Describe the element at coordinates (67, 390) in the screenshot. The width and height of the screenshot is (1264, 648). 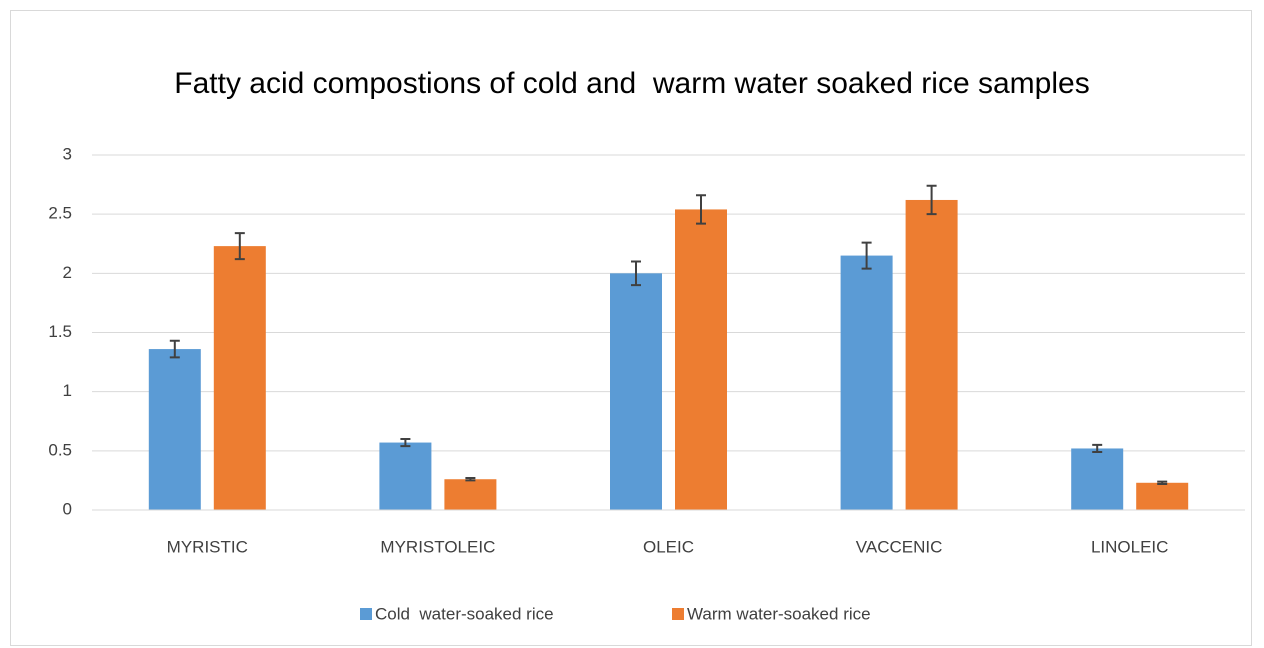
I see `y-tick-label: 1` at that location.